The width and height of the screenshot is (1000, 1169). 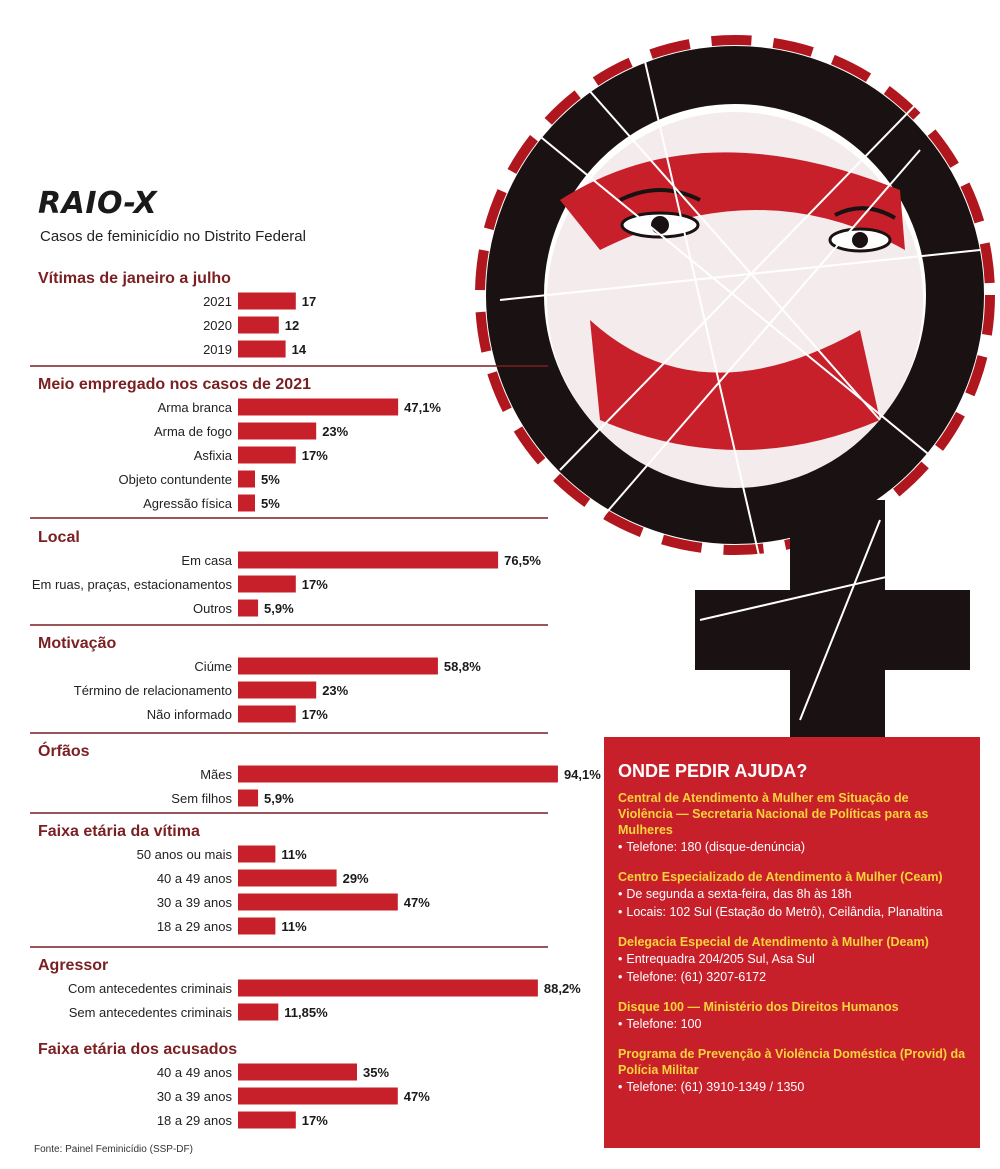 What do you see at coordinates (217, 301) in the screenshot?
I see `category-label: 2021` at bounding box center [217, 301].